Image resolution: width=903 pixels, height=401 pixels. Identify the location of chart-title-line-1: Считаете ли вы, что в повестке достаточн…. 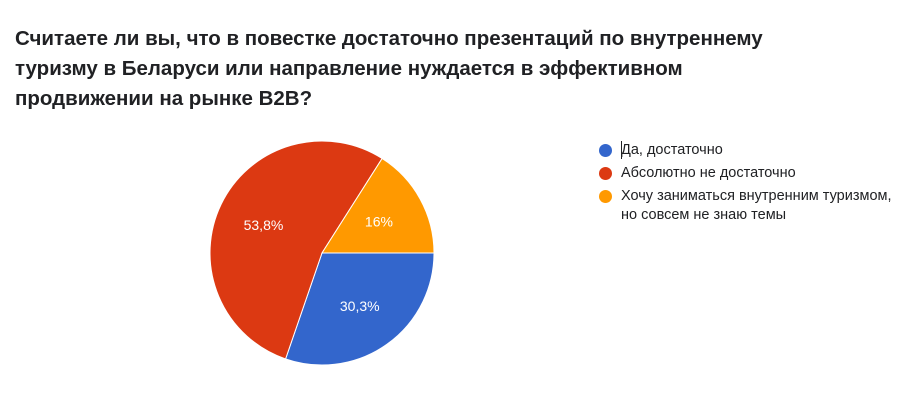
(389, 38).